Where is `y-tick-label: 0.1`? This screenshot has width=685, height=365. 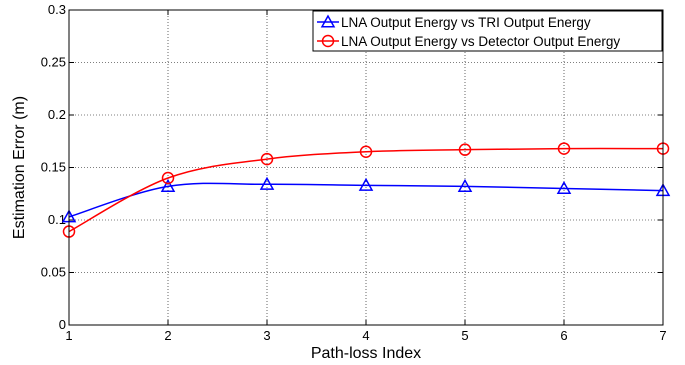
y-tick-label: 0.1 is located at coordinates (57, 219).